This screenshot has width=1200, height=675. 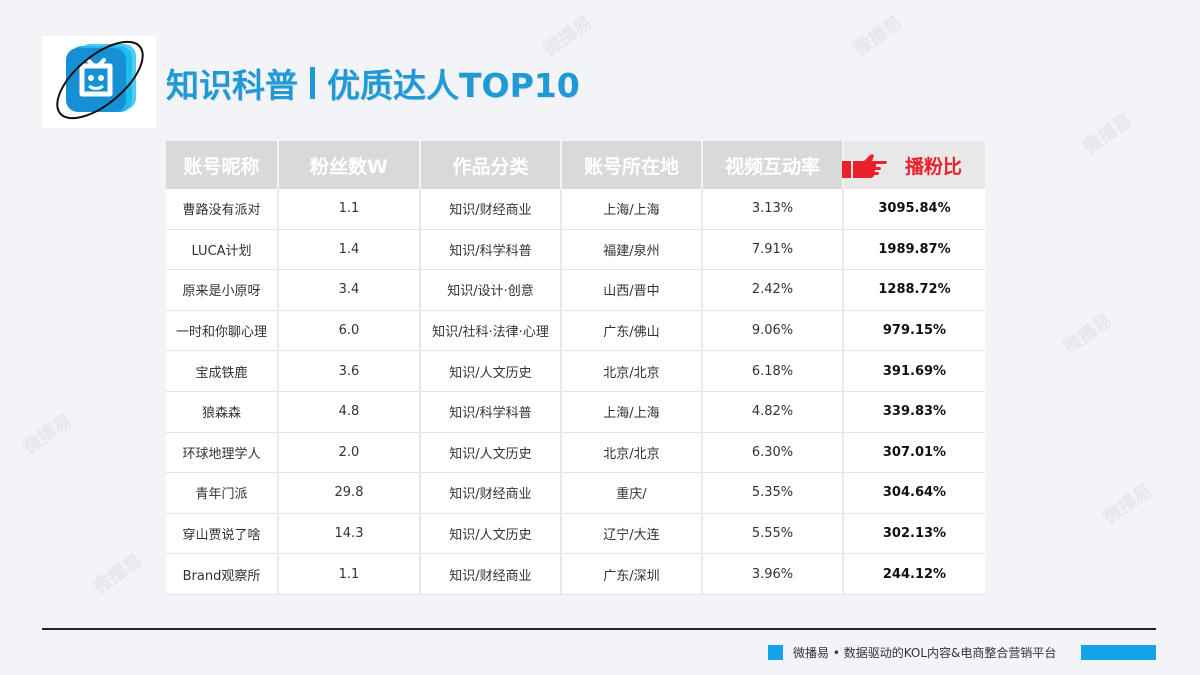 What do you see at coordinates (222, 534) in the screenshot?
I see `cell-name: 穿山贾说了啥` at bounding box center [222, 534].